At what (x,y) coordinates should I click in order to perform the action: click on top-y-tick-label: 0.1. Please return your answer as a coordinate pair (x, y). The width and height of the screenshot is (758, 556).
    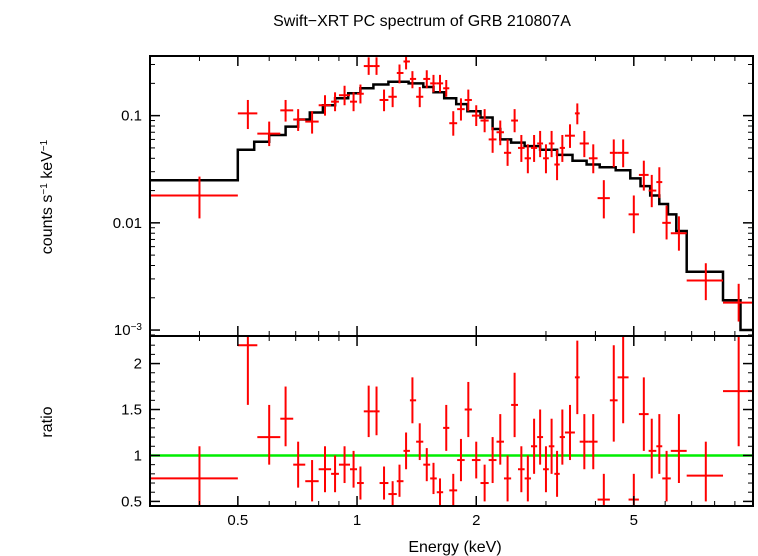
    Looking at the image, I should click on (131, 116).